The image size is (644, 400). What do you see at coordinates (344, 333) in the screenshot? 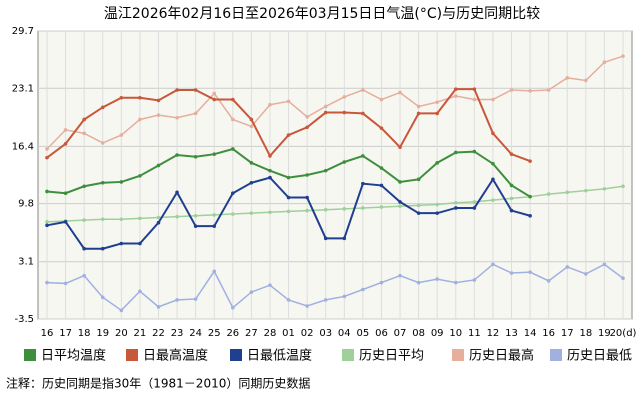
I see `x-tick-label: 04` at bounding box center [344, 333].